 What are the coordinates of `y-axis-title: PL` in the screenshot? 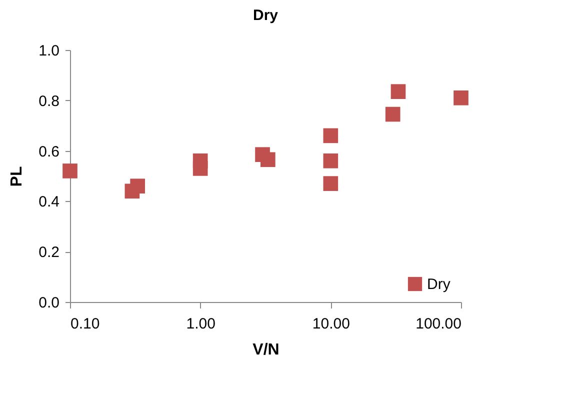 It's located at (17, 176).